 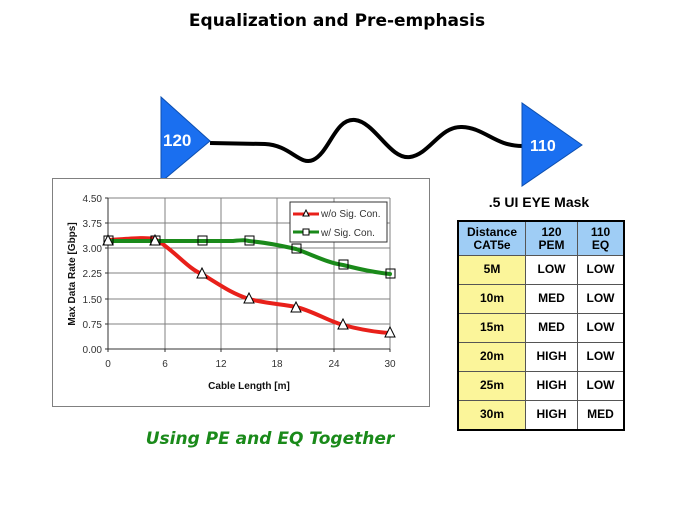 I want to click on svg-text: 0.75, so click(x=93, y=325).